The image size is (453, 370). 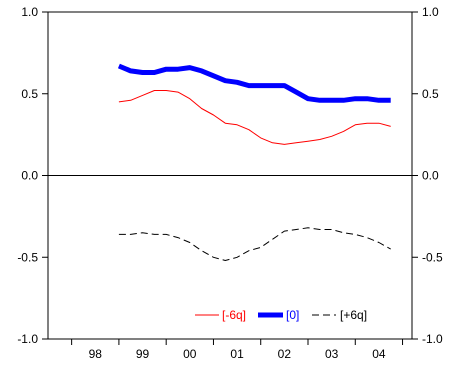 I want to click on y-tick-label-left: 1.0, so click(x=29, y=12).